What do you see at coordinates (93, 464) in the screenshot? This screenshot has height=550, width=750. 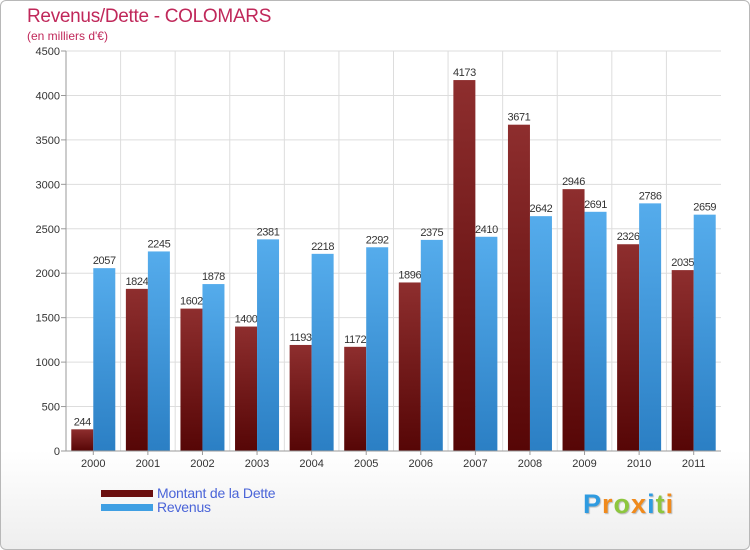 I see `x-tick-label-2000: 2000` at bounding box center [93, 464].